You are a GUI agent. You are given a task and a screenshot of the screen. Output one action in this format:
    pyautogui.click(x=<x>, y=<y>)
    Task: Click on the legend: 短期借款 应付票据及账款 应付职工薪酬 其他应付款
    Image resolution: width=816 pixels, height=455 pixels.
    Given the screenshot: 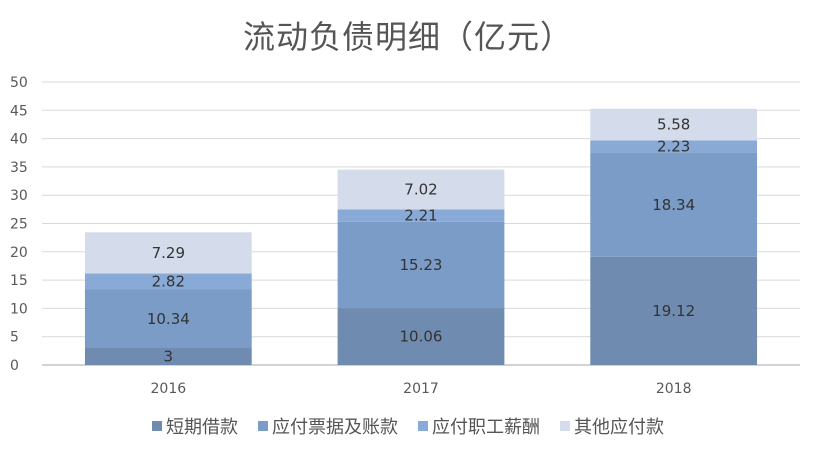 What is the action you would take?
    pyautogui.click(x=408, y=426)
    